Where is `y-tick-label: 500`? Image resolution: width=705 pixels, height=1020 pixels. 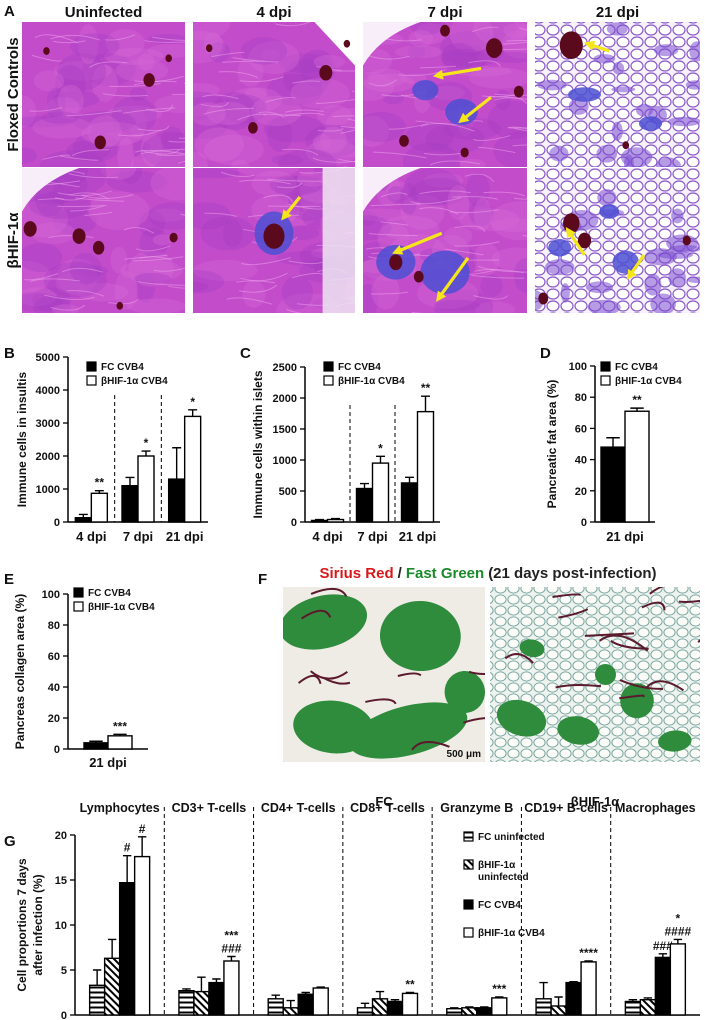 y-tick-label: 500 is located at coordinates (288, 492).